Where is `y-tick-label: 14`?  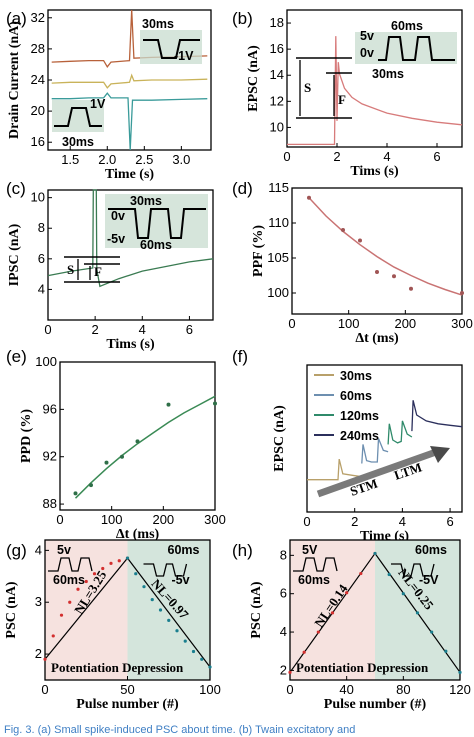 y-tick-label: 14 is located at coordinates (277, 74).